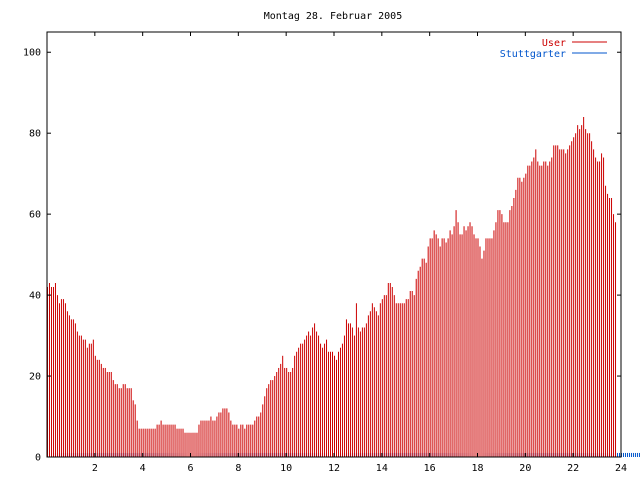 The image size is (640, 480). Describe the element at coordinates (35, 215) in the screenshot. I see `y-tick-label: 60` at that location.